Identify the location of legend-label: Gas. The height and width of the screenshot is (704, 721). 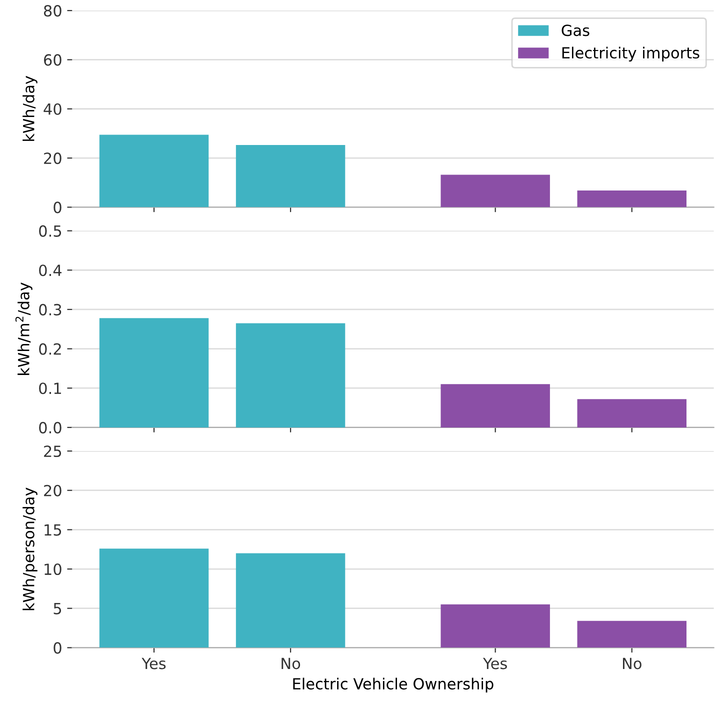
(576, 30).